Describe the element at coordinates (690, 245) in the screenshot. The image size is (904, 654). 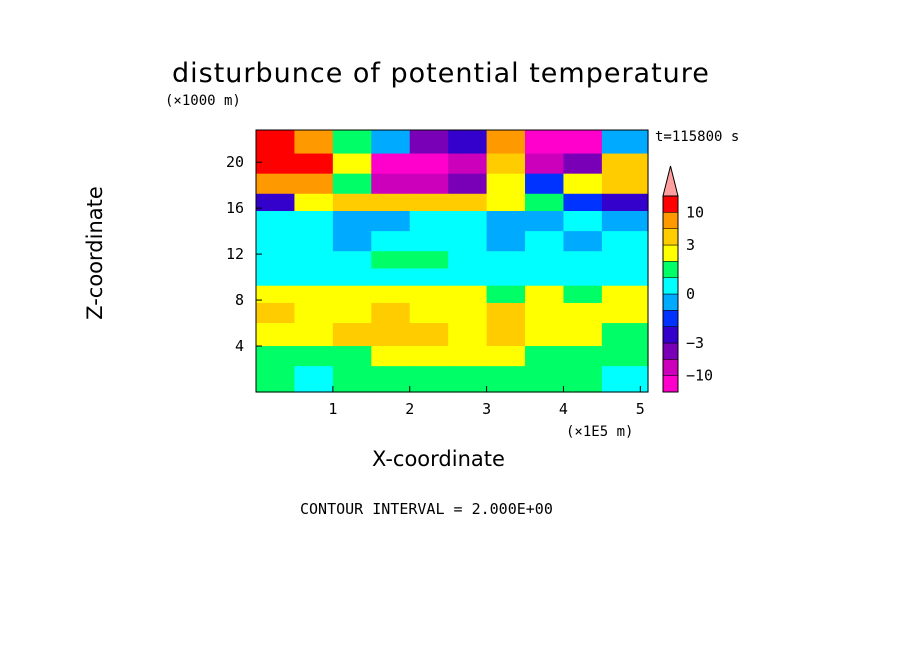
I see `colorbar-tick-label: 3` at that location.